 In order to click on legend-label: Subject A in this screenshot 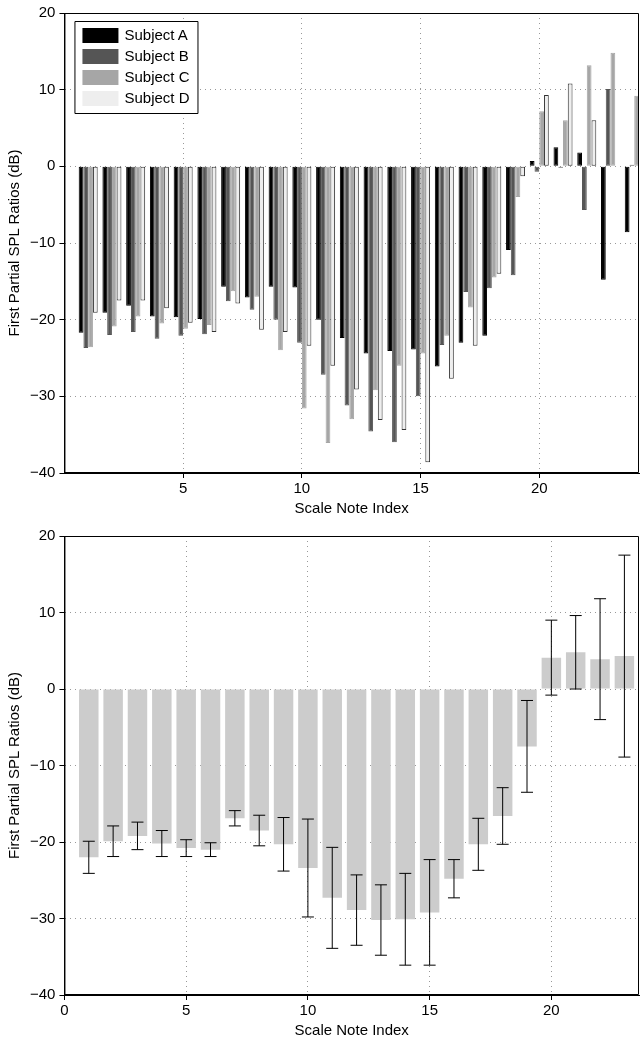, I will do `click(156, 34)`.